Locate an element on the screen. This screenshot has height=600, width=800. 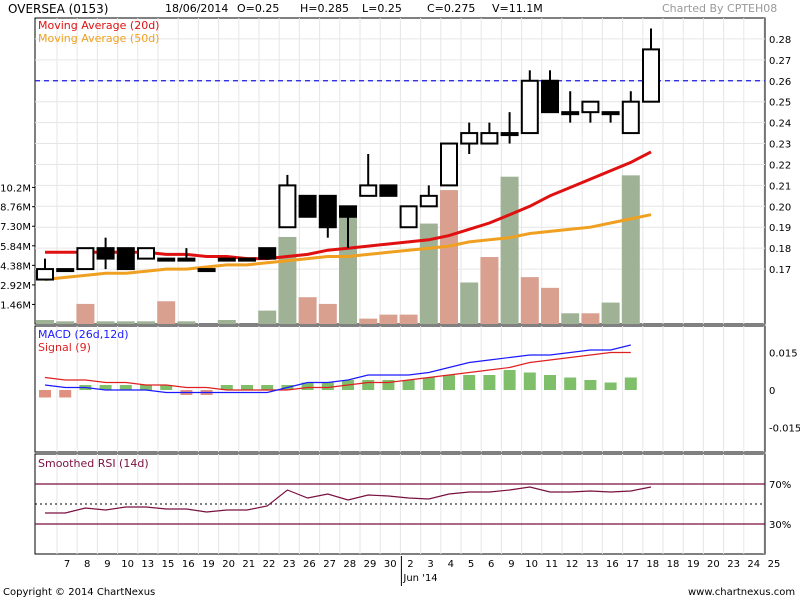
x-tick-label: 26 is located at coordinates (309, 564).